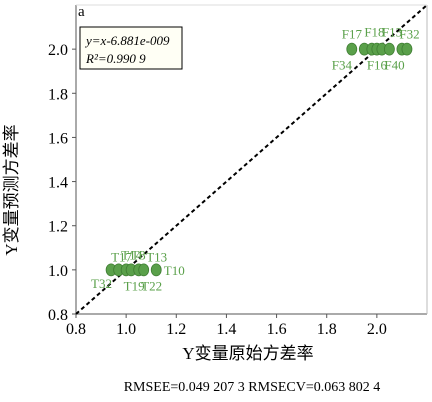  I want to click on y-tick-label: 0.8, so click(58, 315).